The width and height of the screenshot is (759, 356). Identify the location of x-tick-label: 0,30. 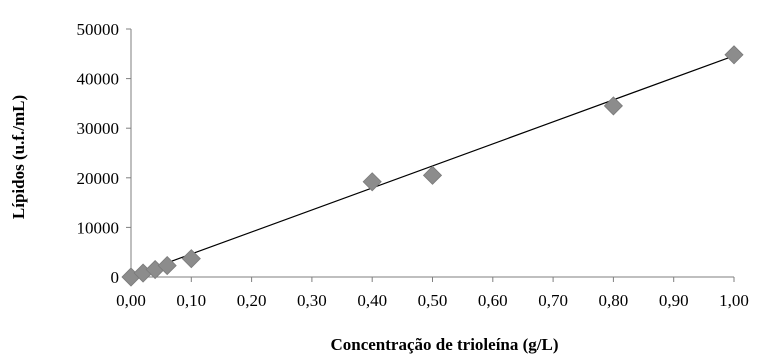
(312, 300).